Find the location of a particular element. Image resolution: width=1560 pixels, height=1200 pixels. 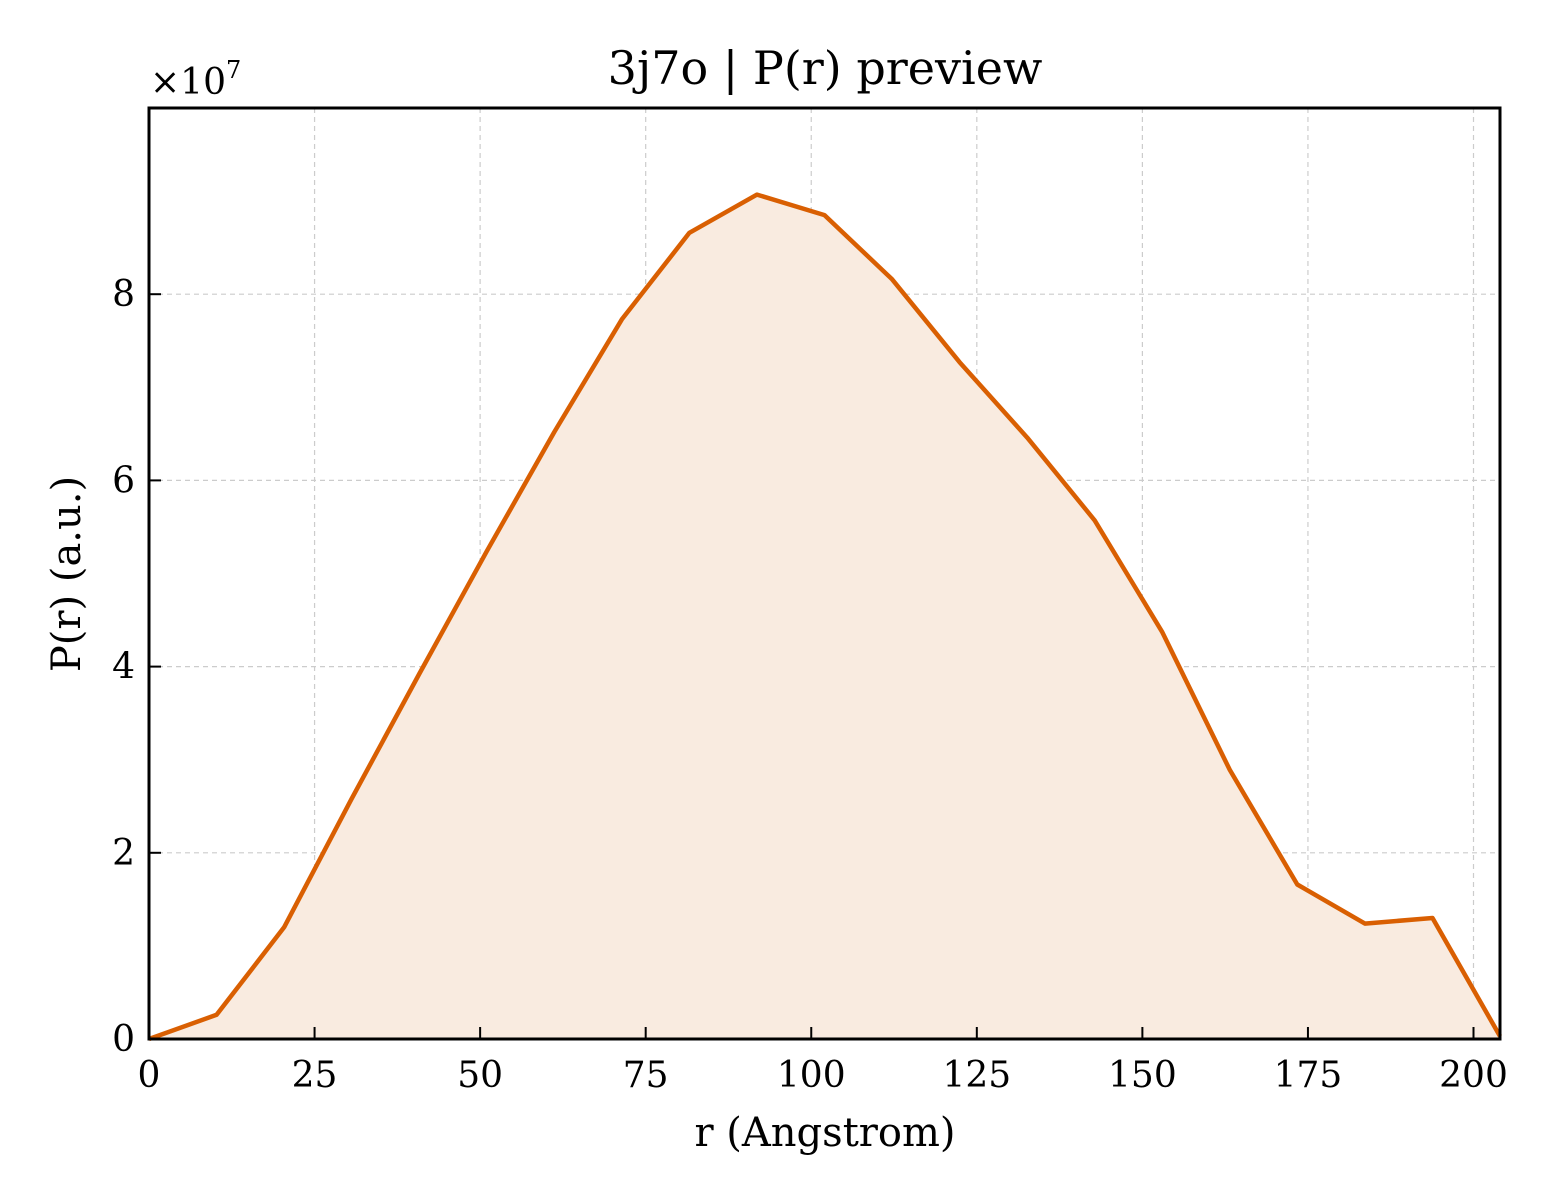

y-multiplier-base: ×10 is located at coordinates (188, 82).